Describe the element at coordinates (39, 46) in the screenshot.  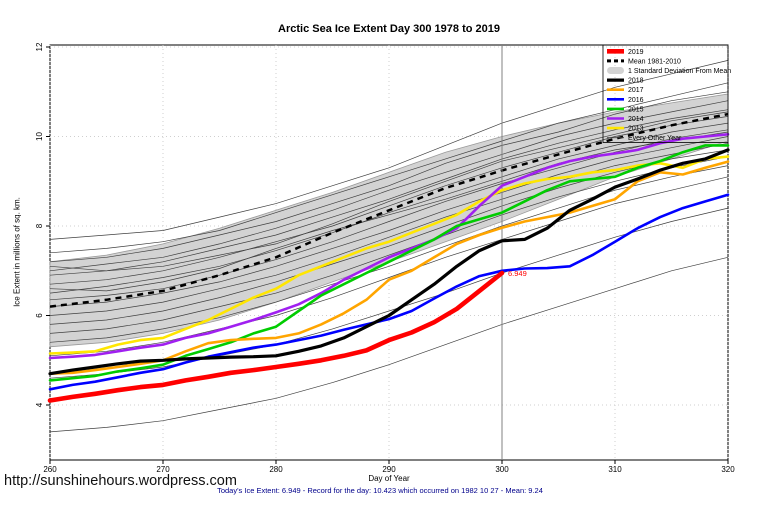
I see `y-tick-label-12: 12` at that location.